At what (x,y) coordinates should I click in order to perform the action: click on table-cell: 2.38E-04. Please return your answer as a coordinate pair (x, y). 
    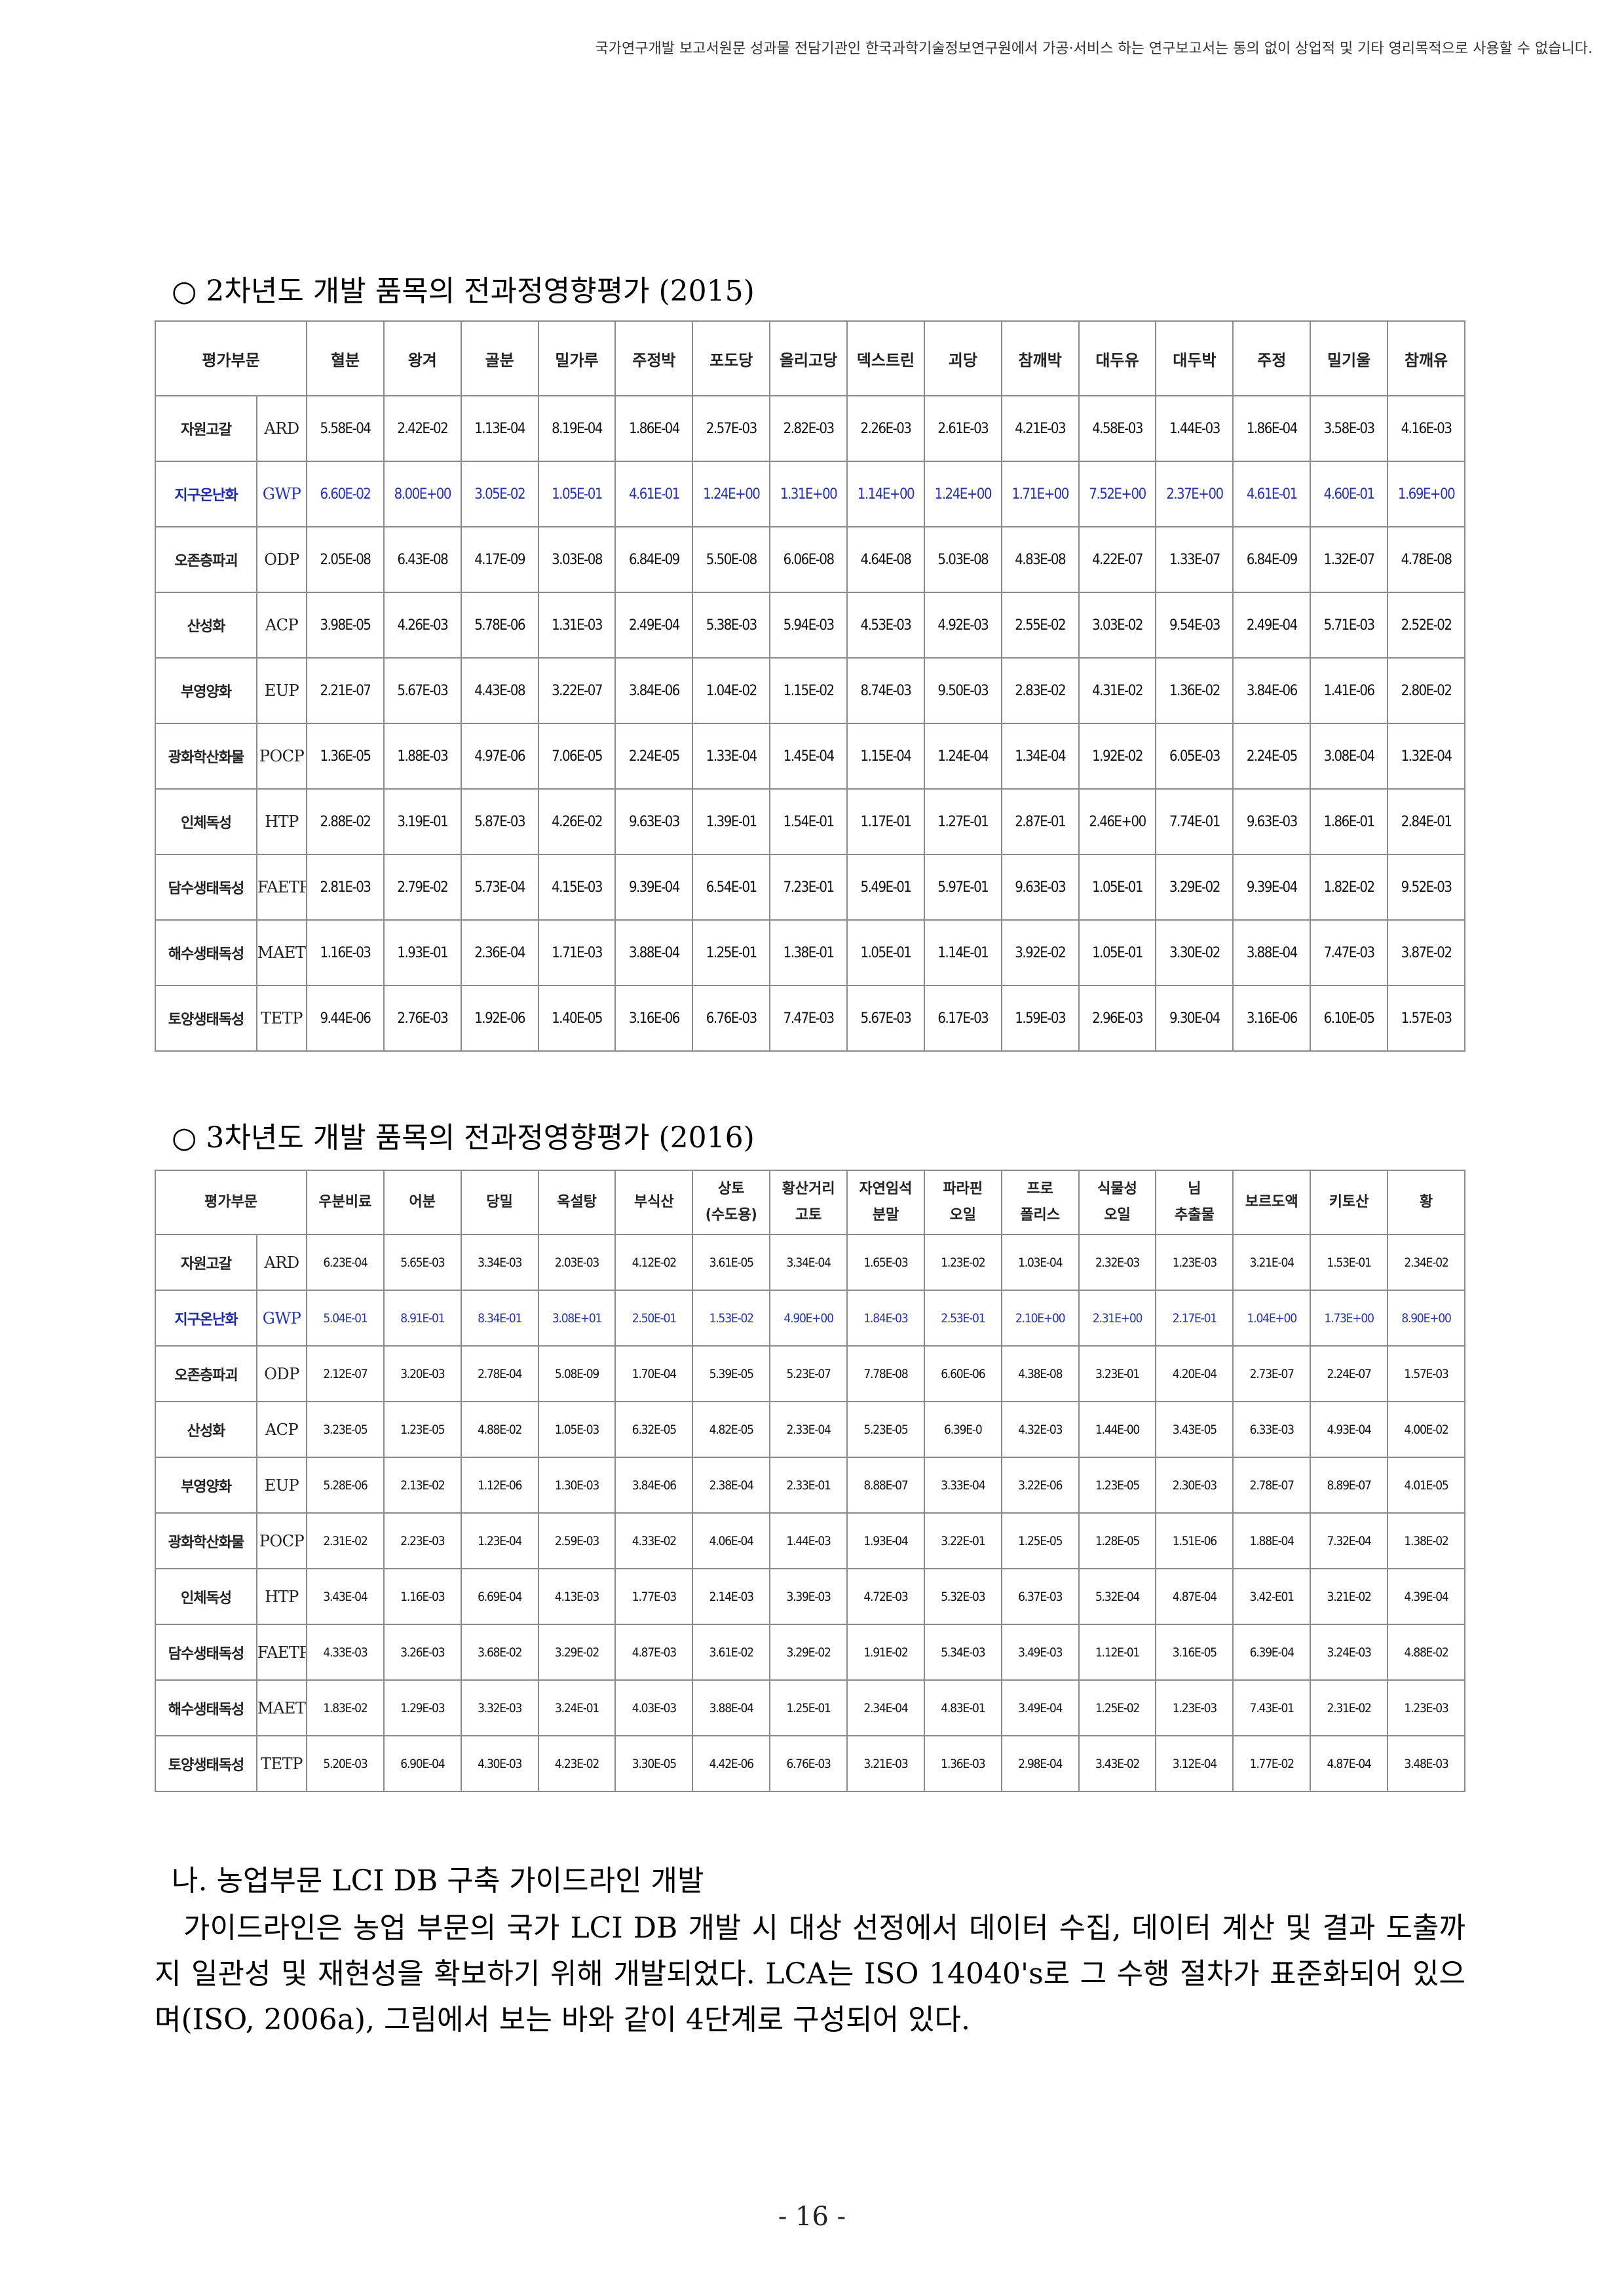
    Looking at the image, I should click on (731, 1485).